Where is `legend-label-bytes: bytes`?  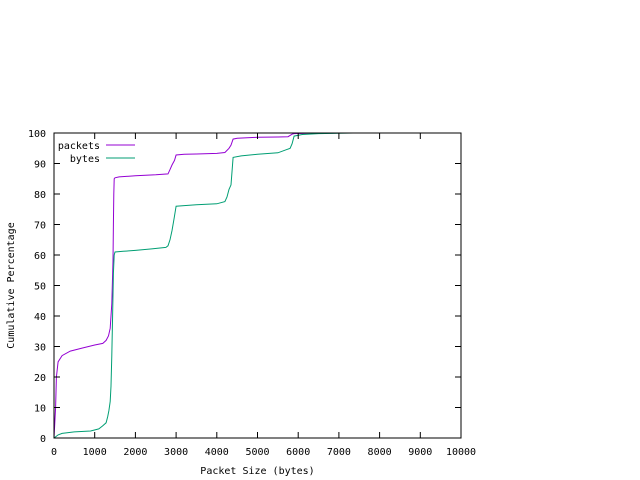
legend-label-bytes: bytes is located at coordinates (85, 159).